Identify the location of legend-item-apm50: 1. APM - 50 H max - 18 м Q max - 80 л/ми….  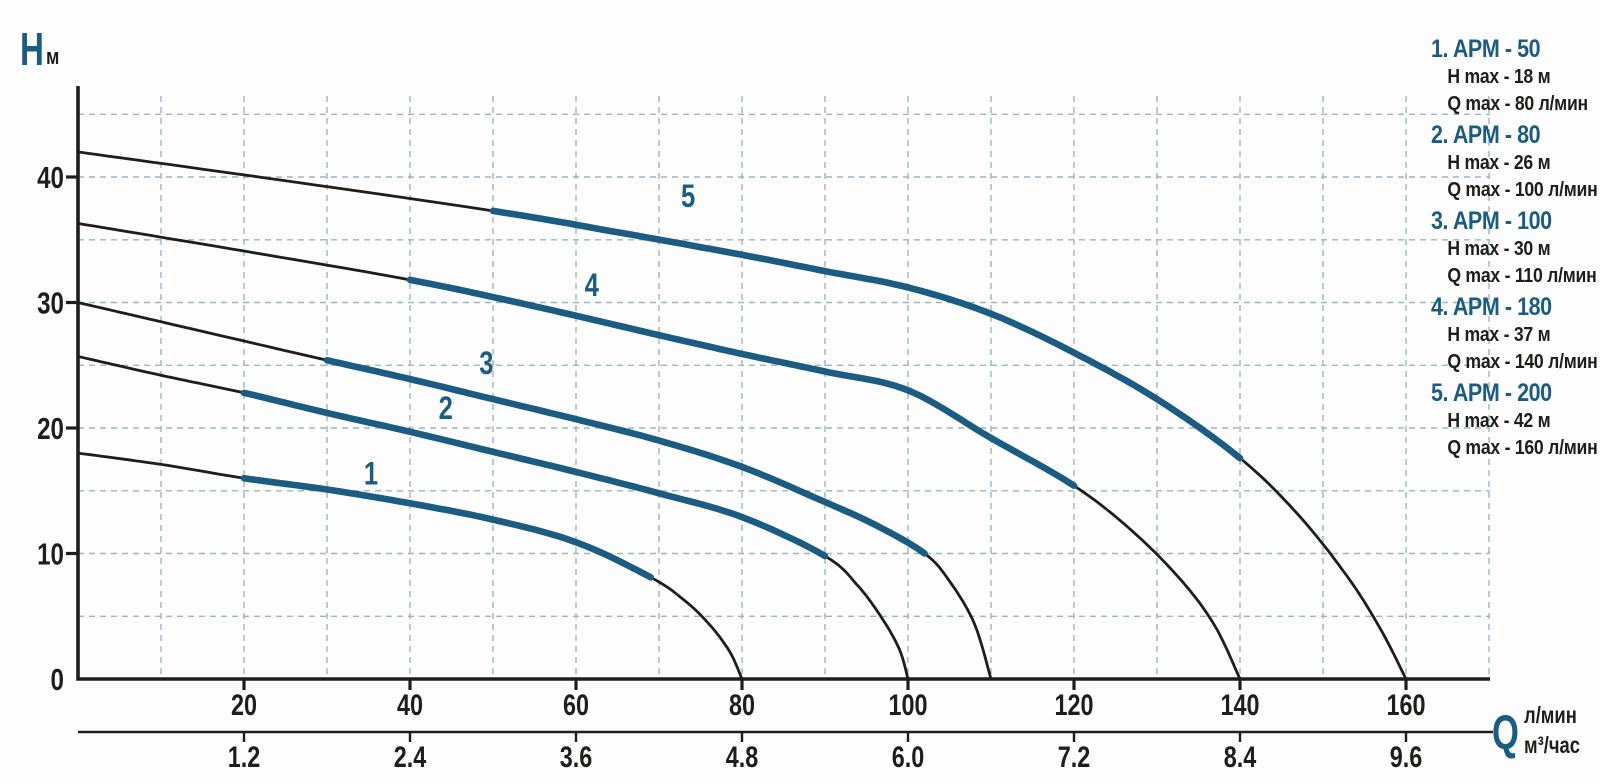
(1515, 76).